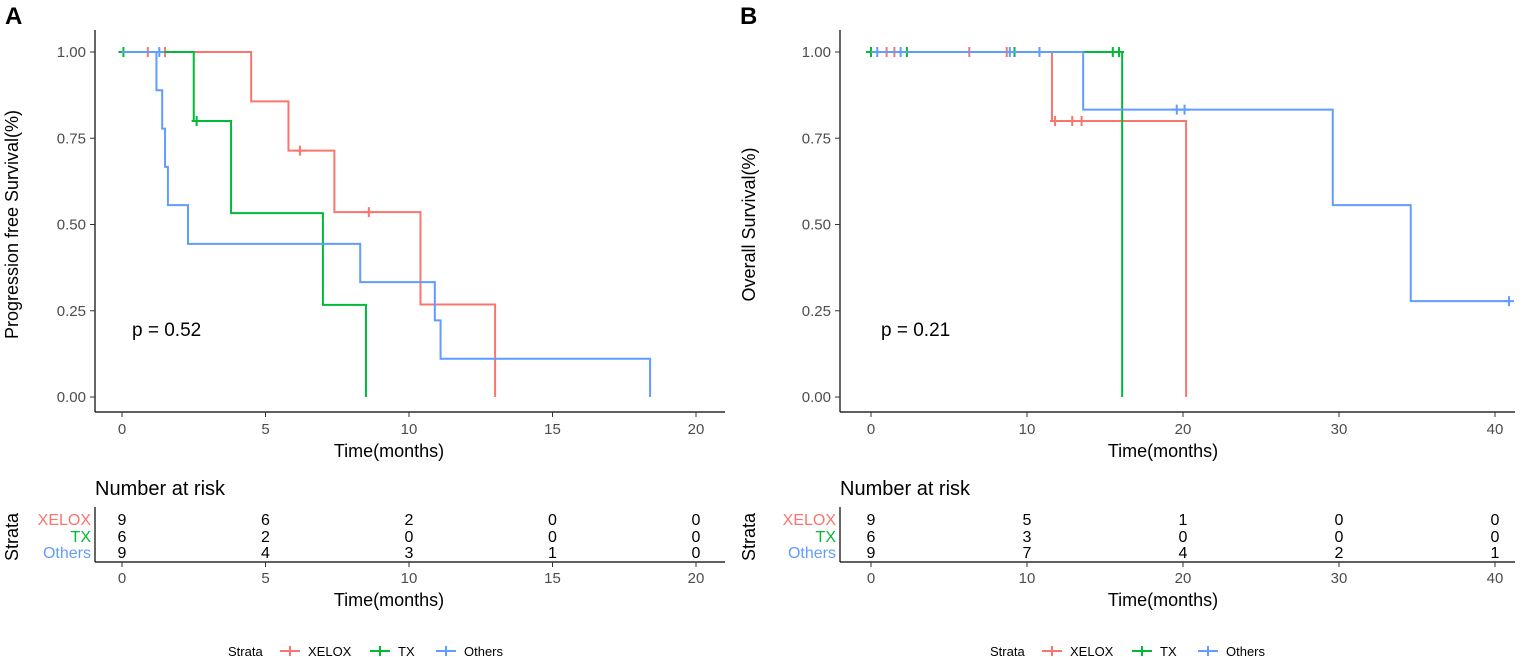 The width and height of the screenshot is (1526, 657). What do you see at coordinates (905, 489) in the screenshot?
I see `risk-table-title: Number at risk` at bounding box center [905, 489].